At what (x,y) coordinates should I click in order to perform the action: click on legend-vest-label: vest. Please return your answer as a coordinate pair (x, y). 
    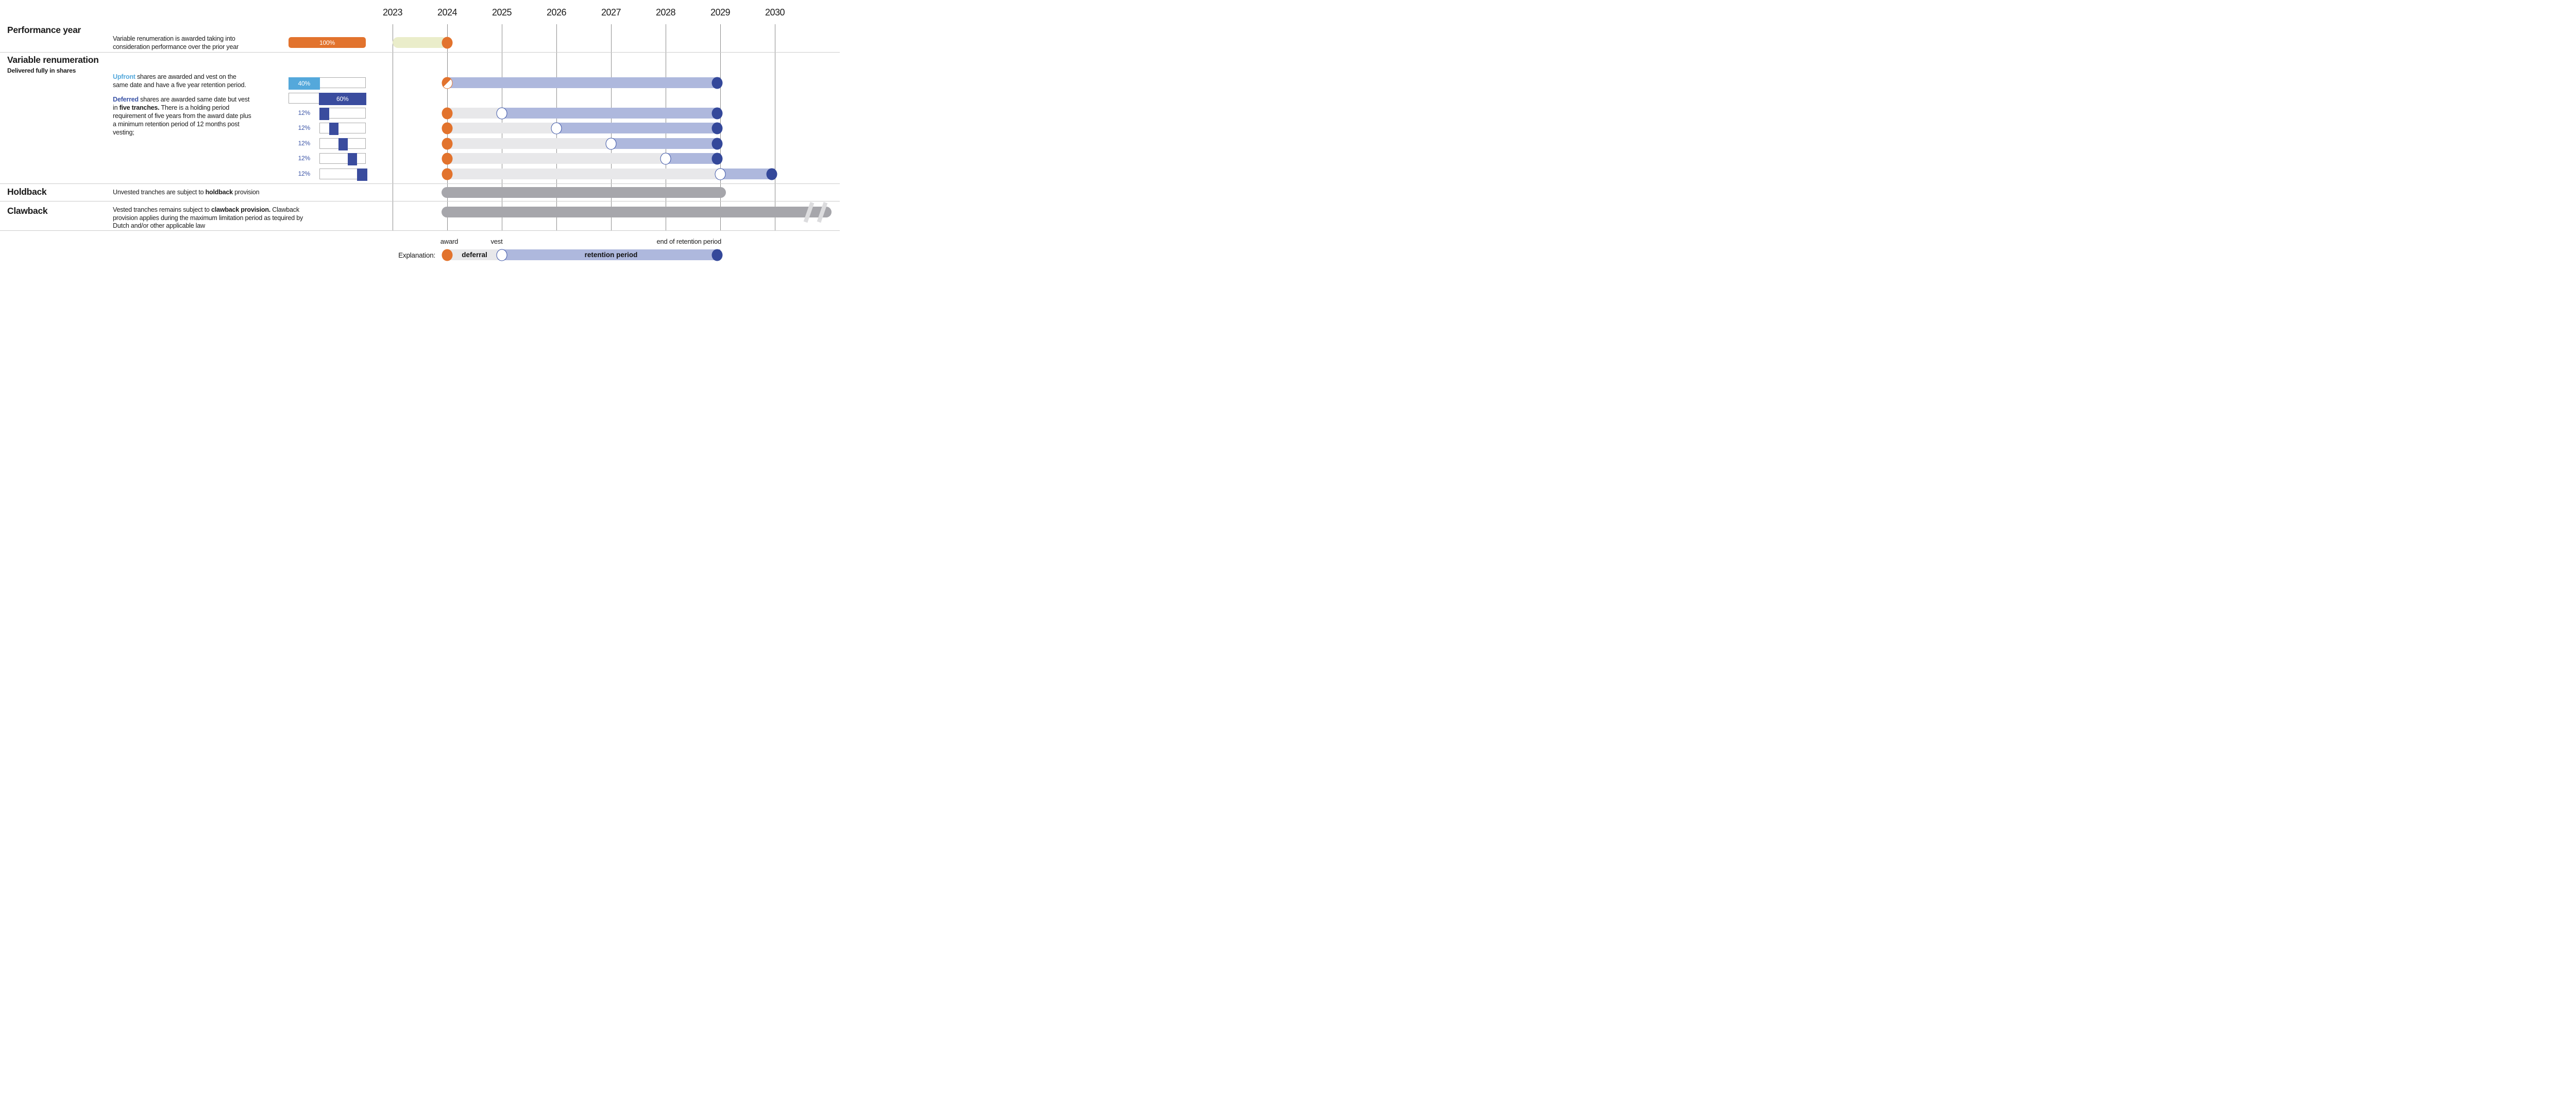
    Looking at the image, I should click on (497, 241).